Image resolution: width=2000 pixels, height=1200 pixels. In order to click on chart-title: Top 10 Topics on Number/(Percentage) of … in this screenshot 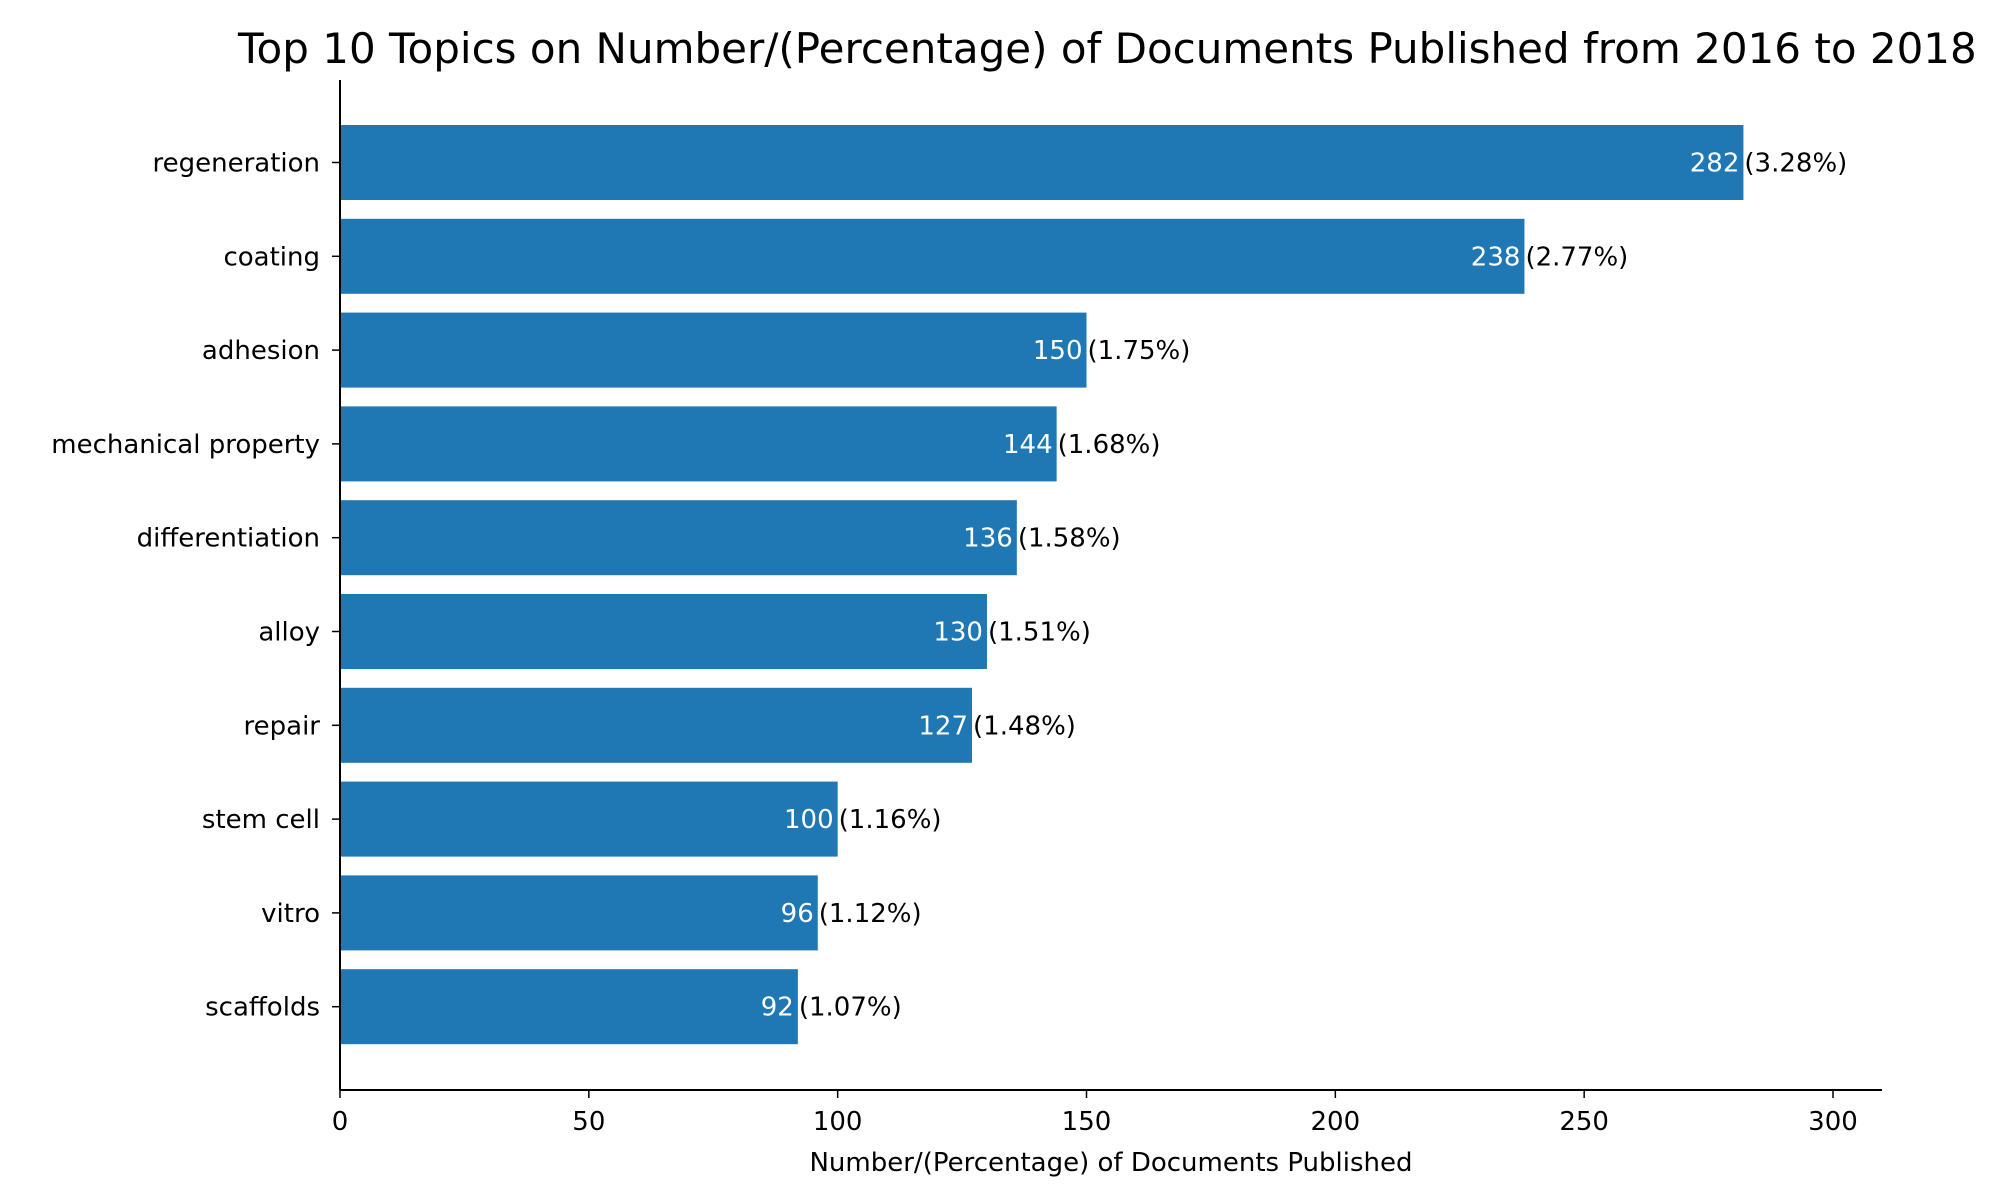, I will do `click(1107, 48)`.